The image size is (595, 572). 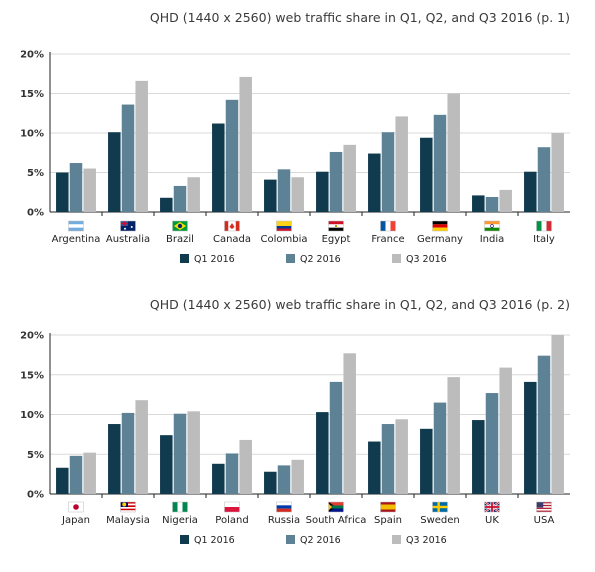 What do you see at coordinates (245, 144) in the screenshot?
I see `bar-canada-q3` at bounding box center [245, 144].